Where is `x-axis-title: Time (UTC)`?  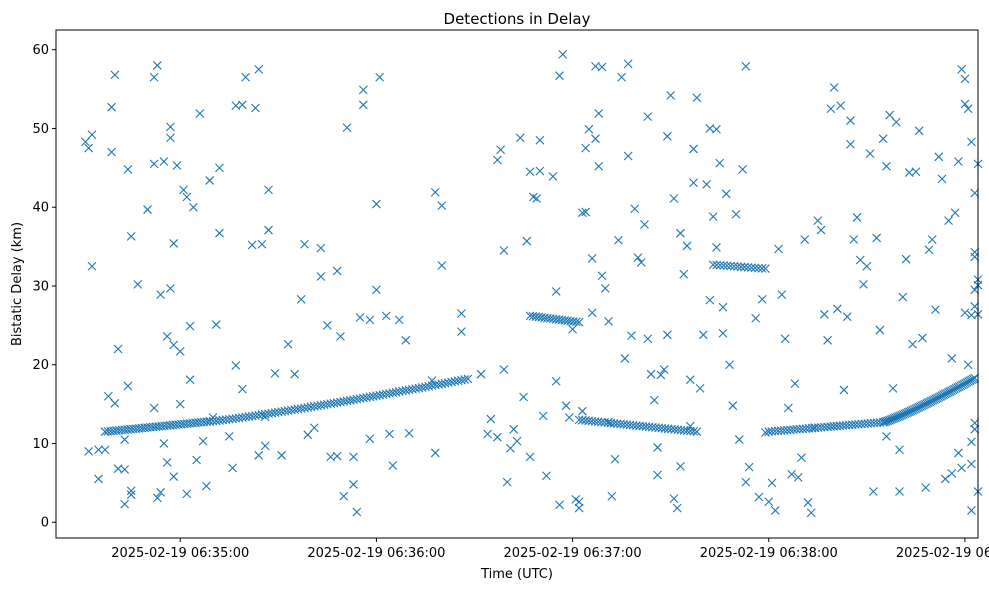 x-axis-title: Time (UTC) is located at coordinates (516, 574).